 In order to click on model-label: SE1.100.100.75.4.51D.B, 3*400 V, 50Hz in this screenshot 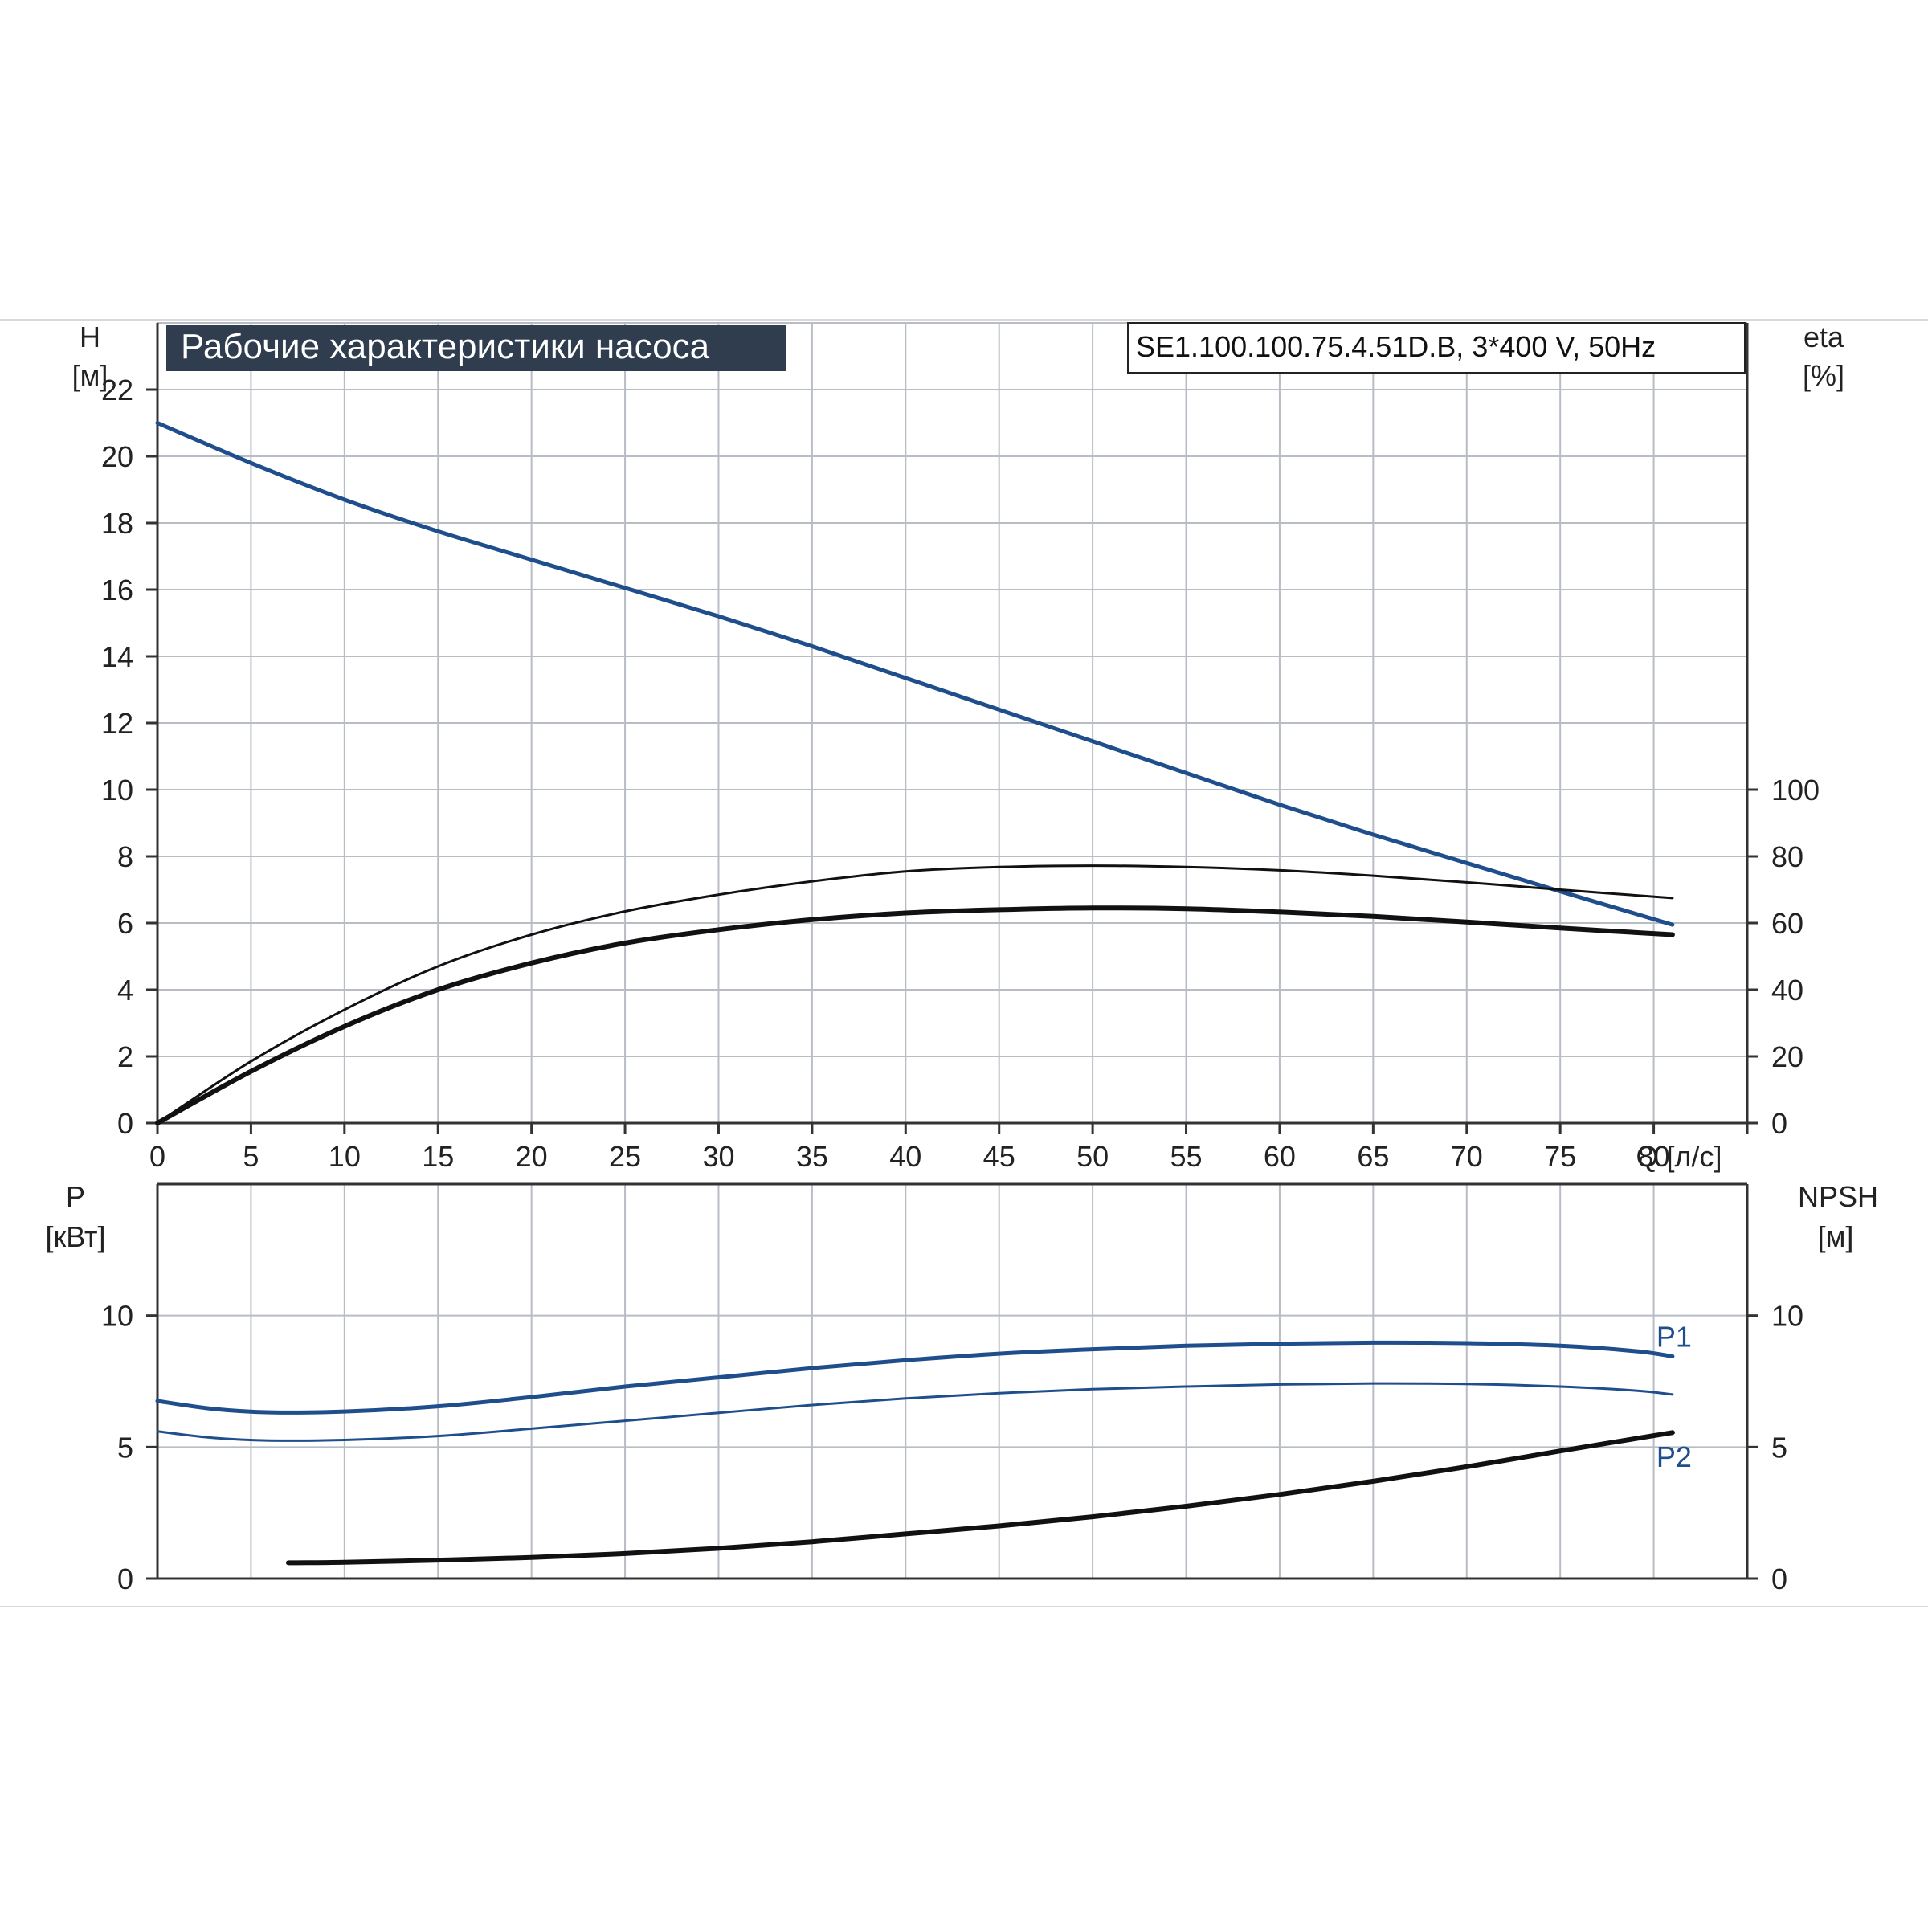, I will do `click(1396, 346)`.